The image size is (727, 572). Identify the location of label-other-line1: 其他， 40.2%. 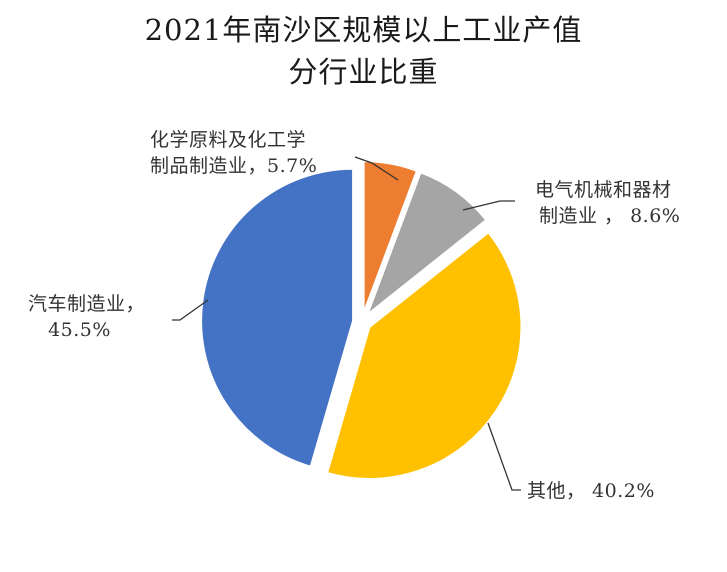
(591, 491).